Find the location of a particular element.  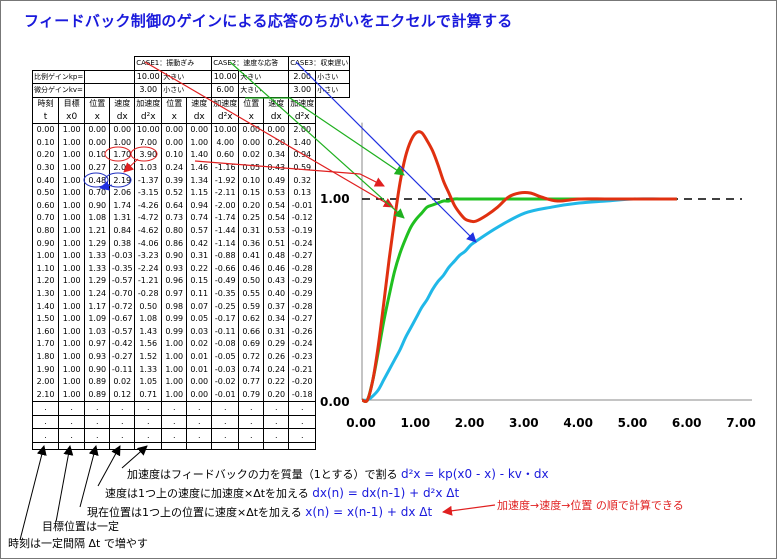

target-annotation: 目標位置は一定 is located at coordinates (80, 526).